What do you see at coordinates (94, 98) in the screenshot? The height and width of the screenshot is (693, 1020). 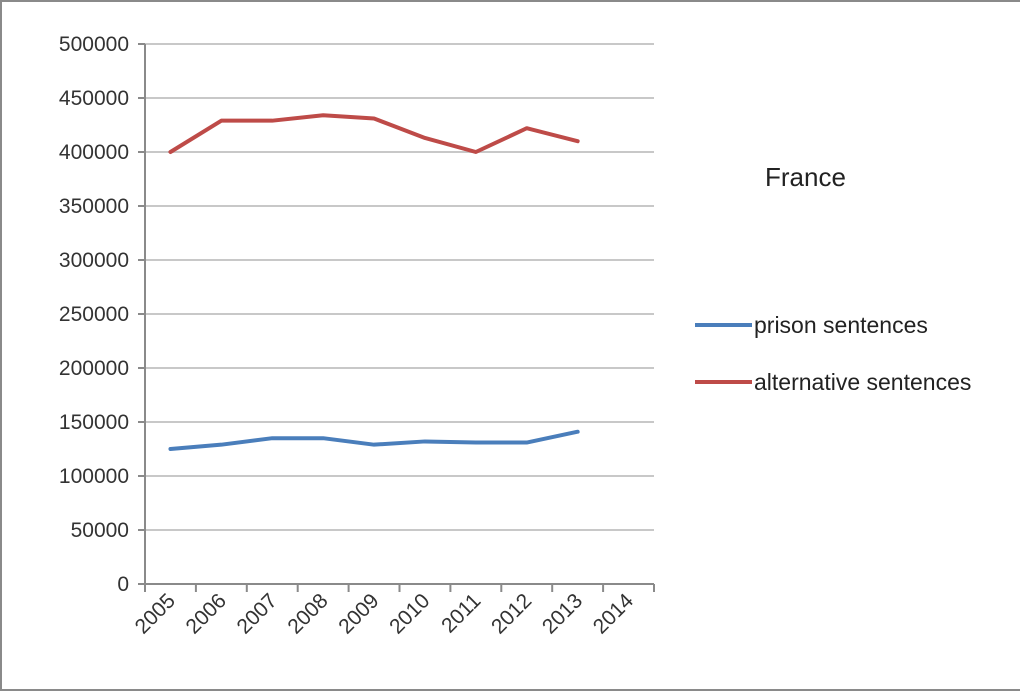 I see `y-tick-label: 450000` at bounding box center [94, 98].